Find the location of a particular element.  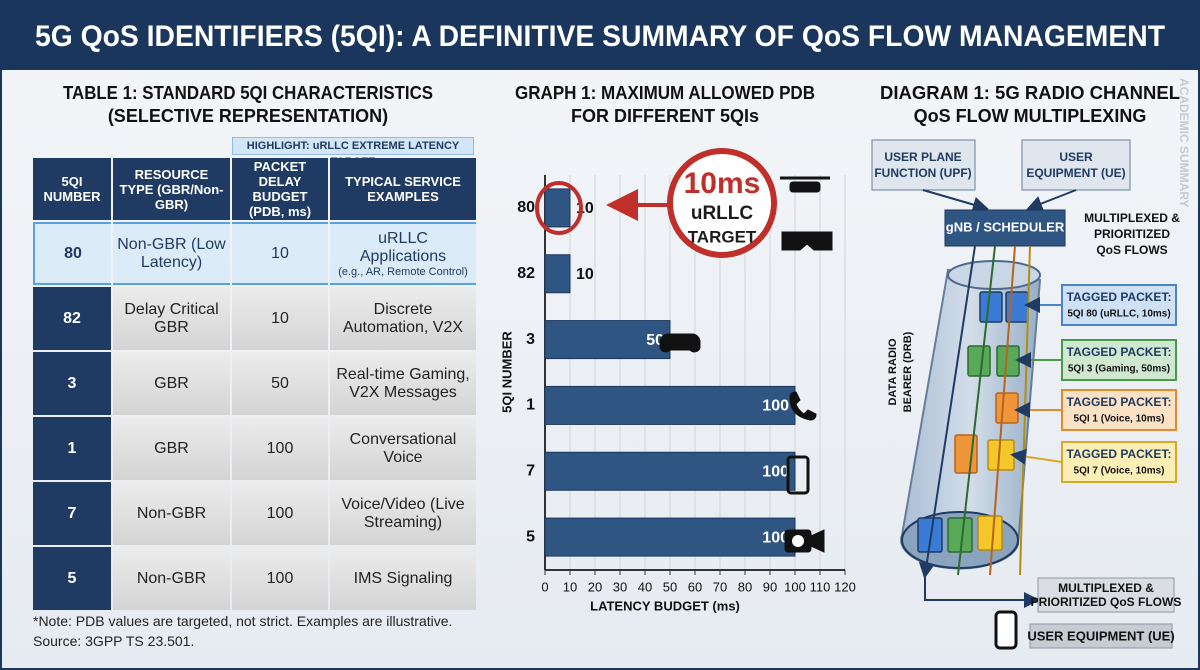

vr-icon is located at coordinates (807, 241).